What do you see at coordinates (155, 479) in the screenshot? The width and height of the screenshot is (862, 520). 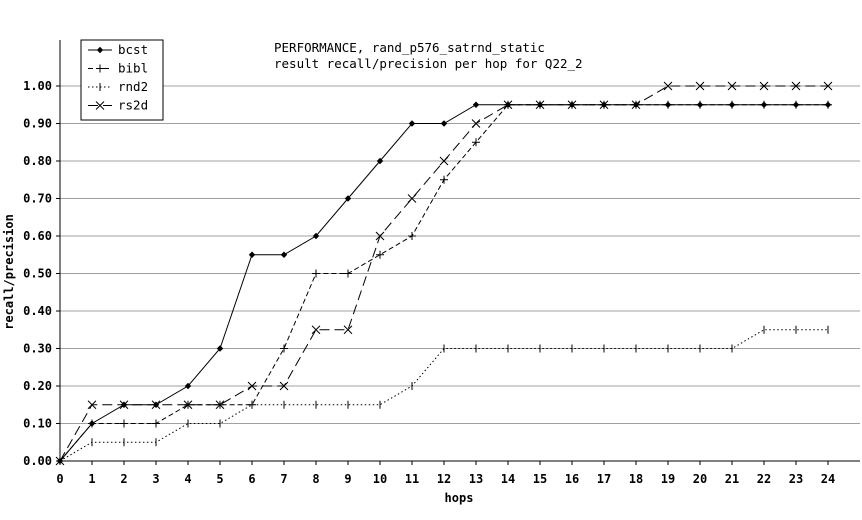 I see `x-tick-label-3: 3` at bounding box center [155, 479].